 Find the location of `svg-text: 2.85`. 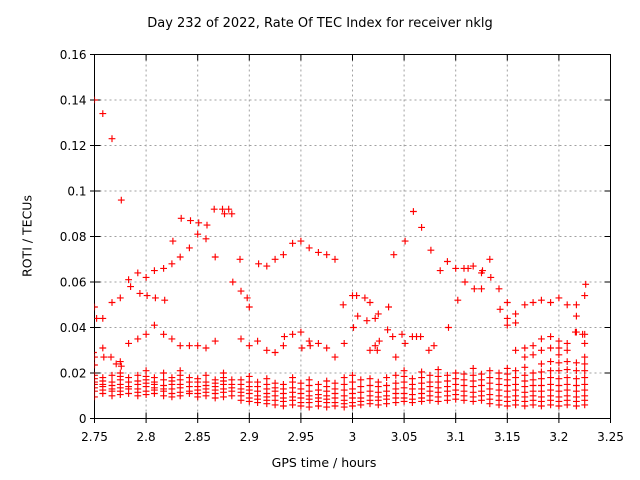

svg-text: 2.85 is located at coordinates (197, 437).